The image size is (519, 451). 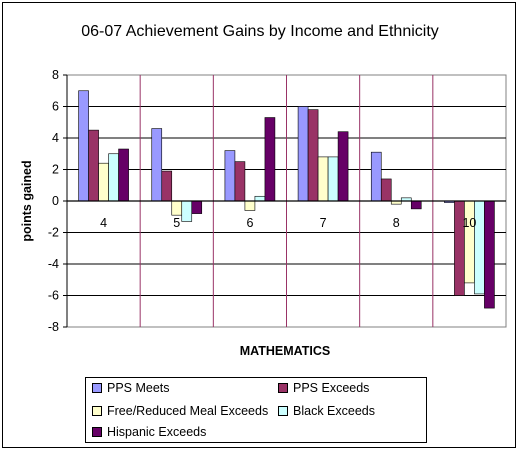 I want to click on legend-label-hispanic-exceeds: Hispanic Exceeds, so click(x=157, y=432).